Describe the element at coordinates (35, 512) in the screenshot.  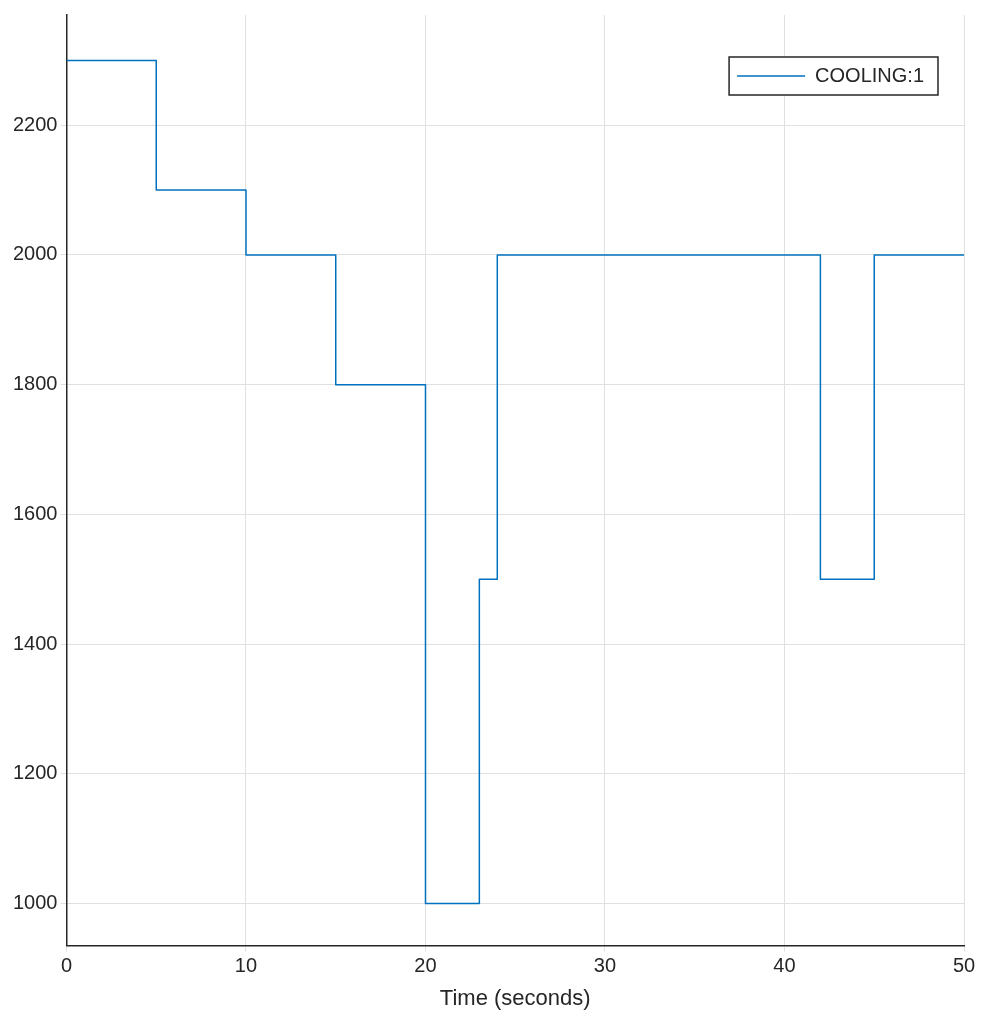
I see `y-tick-label: 1600` at that location.